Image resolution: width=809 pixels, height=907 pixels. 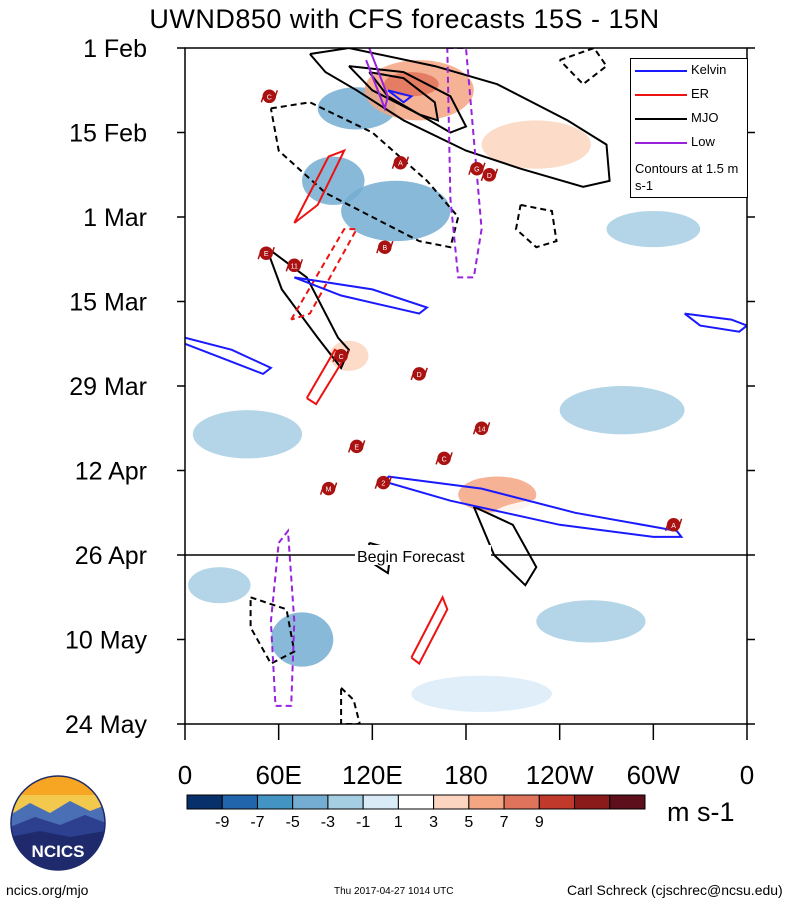 I want to click on storm-marker-label: E, so click(x=266, y=254).